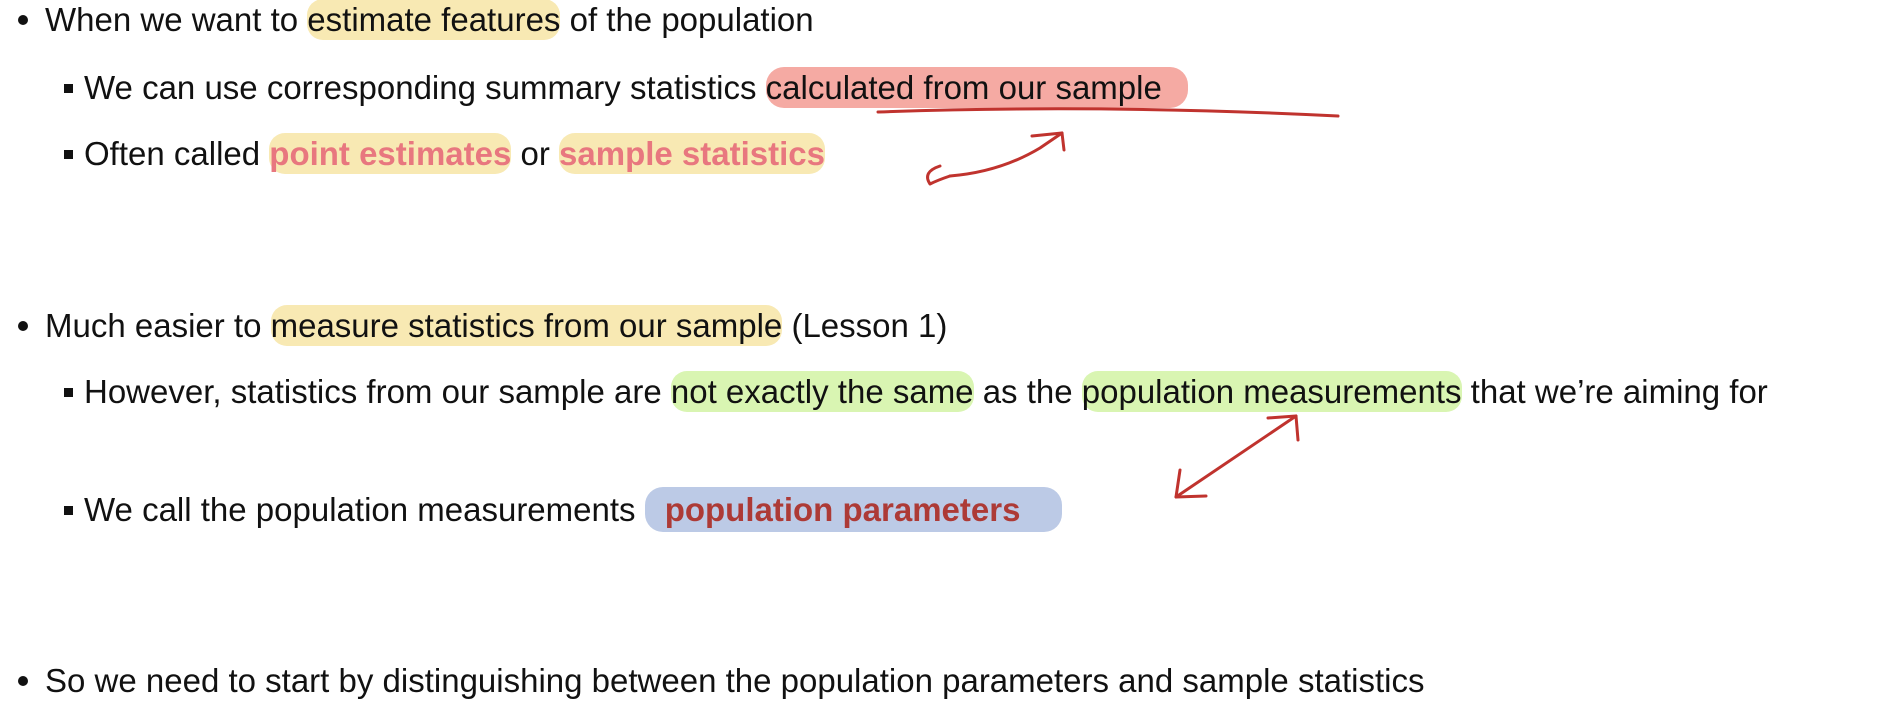 This screenshot has width=1881, height=707. Describe the element at coordinates (692, 153) in the screenshot. I see `highlight: sample statistics` at that location.